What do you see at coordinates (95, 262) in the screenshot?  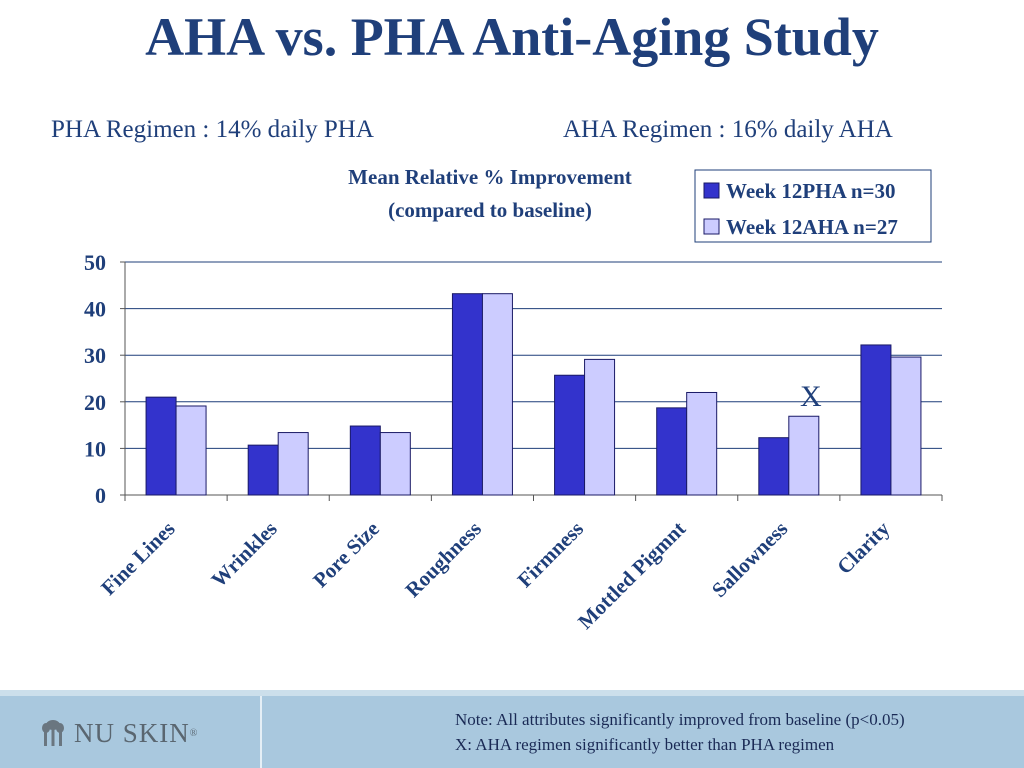 I see `y-tick-label: 50` at bounding box center [95, 262].